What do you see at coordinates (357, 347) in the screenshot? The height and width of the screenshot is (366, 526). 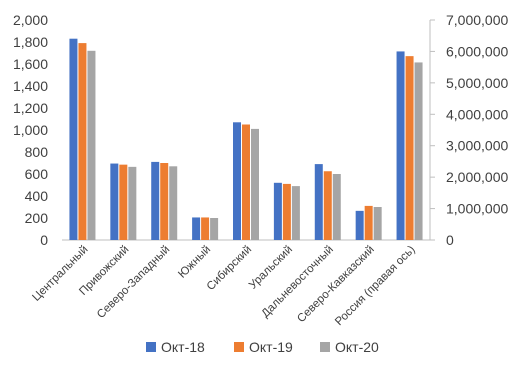 I see `legend-label: Окт-20` at bounding box center [357, 347].